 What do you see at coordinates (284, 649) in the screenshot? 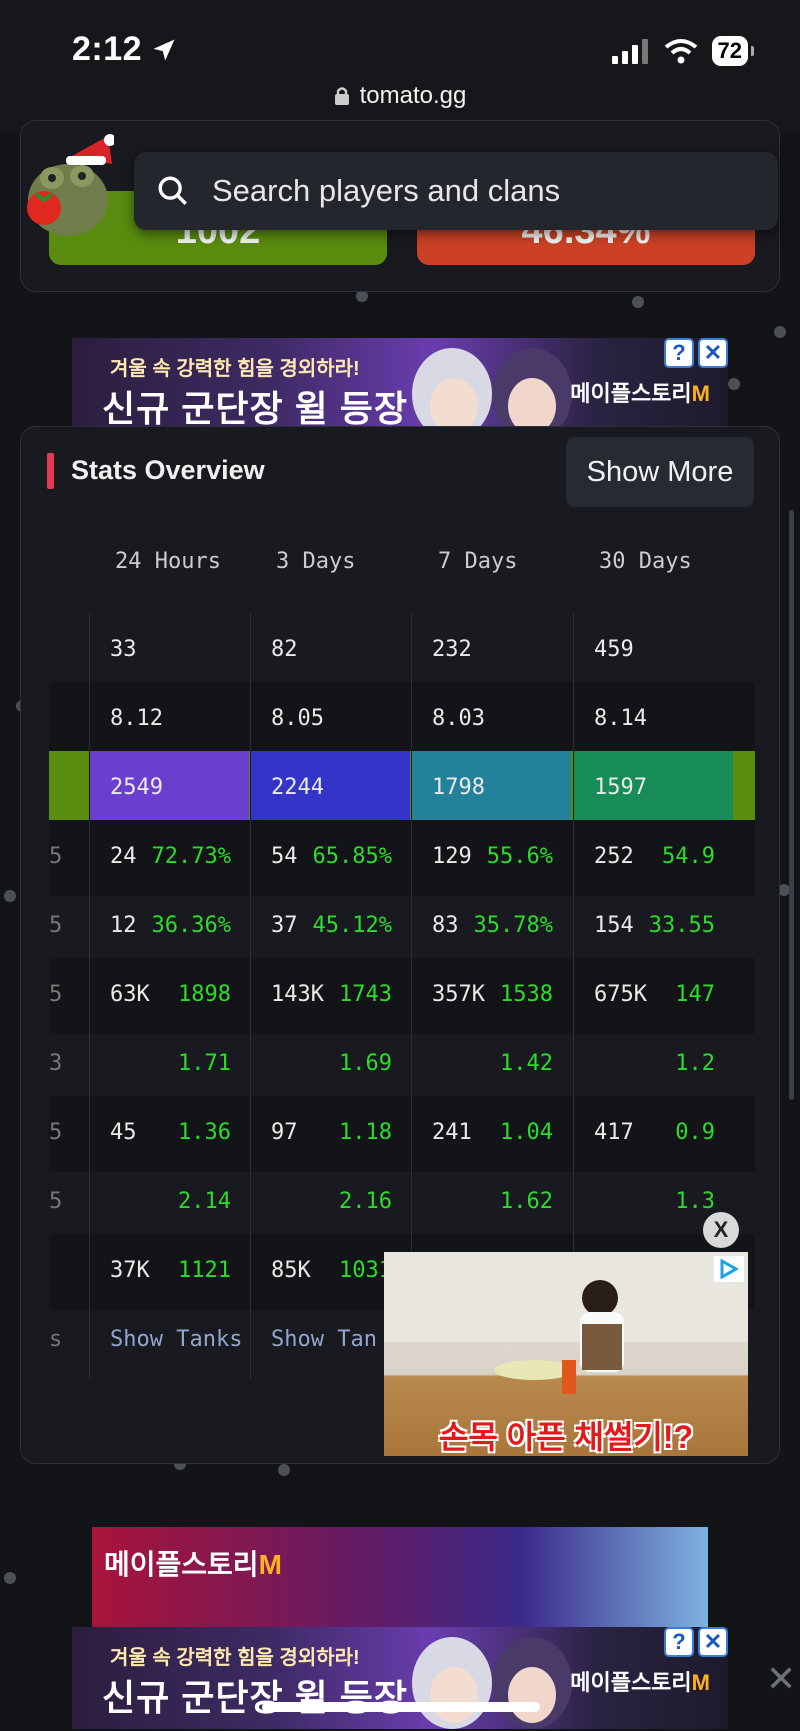
I see `cell-value: 82` at bounding box center [284, 649].